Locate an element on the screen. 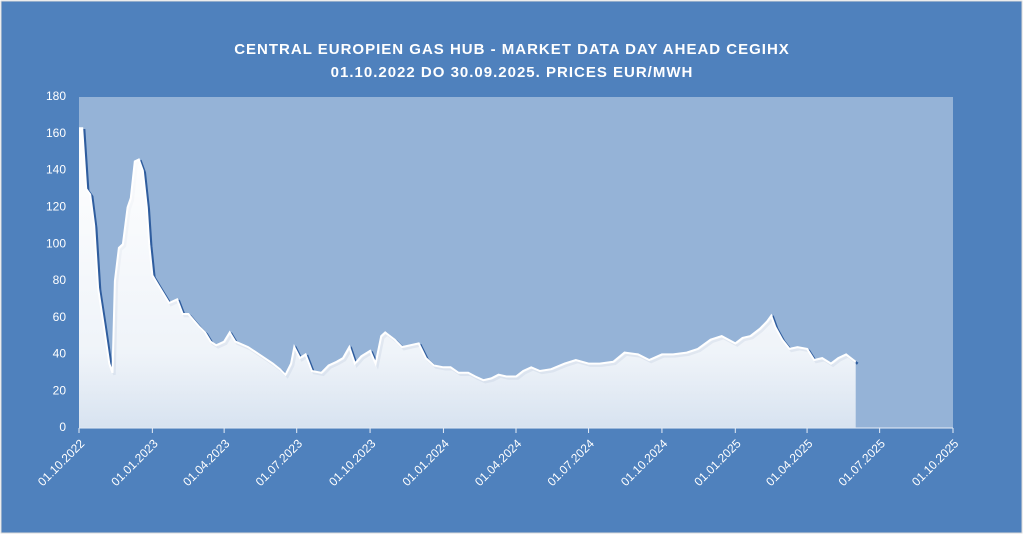  y-tick-label: 140 is located at coordinates (56, 170).